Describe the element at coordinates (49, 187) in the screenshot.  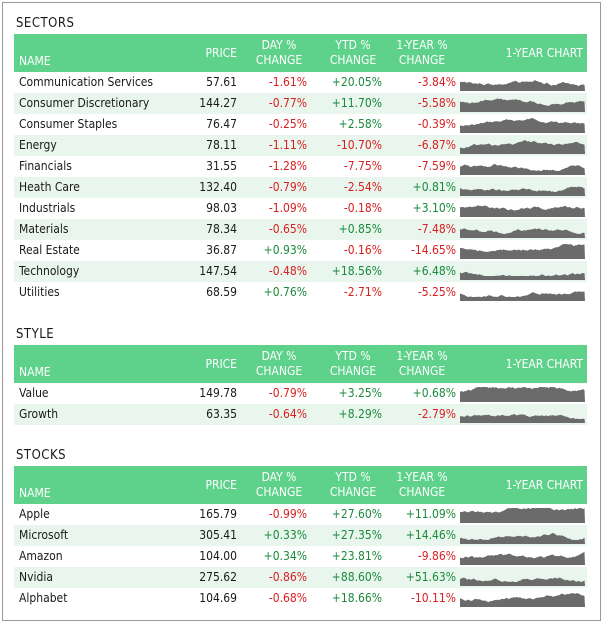
I see `row-name: Heath Care` at that location.